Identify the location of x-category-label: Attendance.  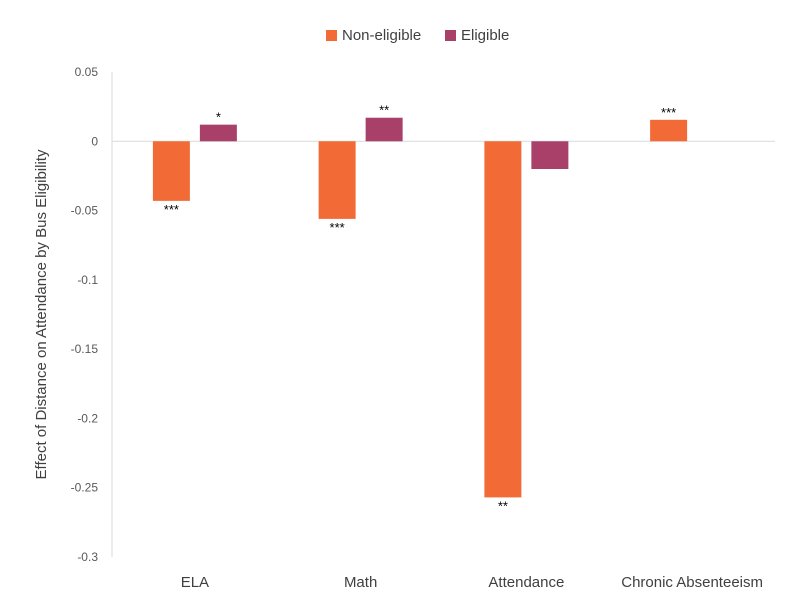
(526, 582).